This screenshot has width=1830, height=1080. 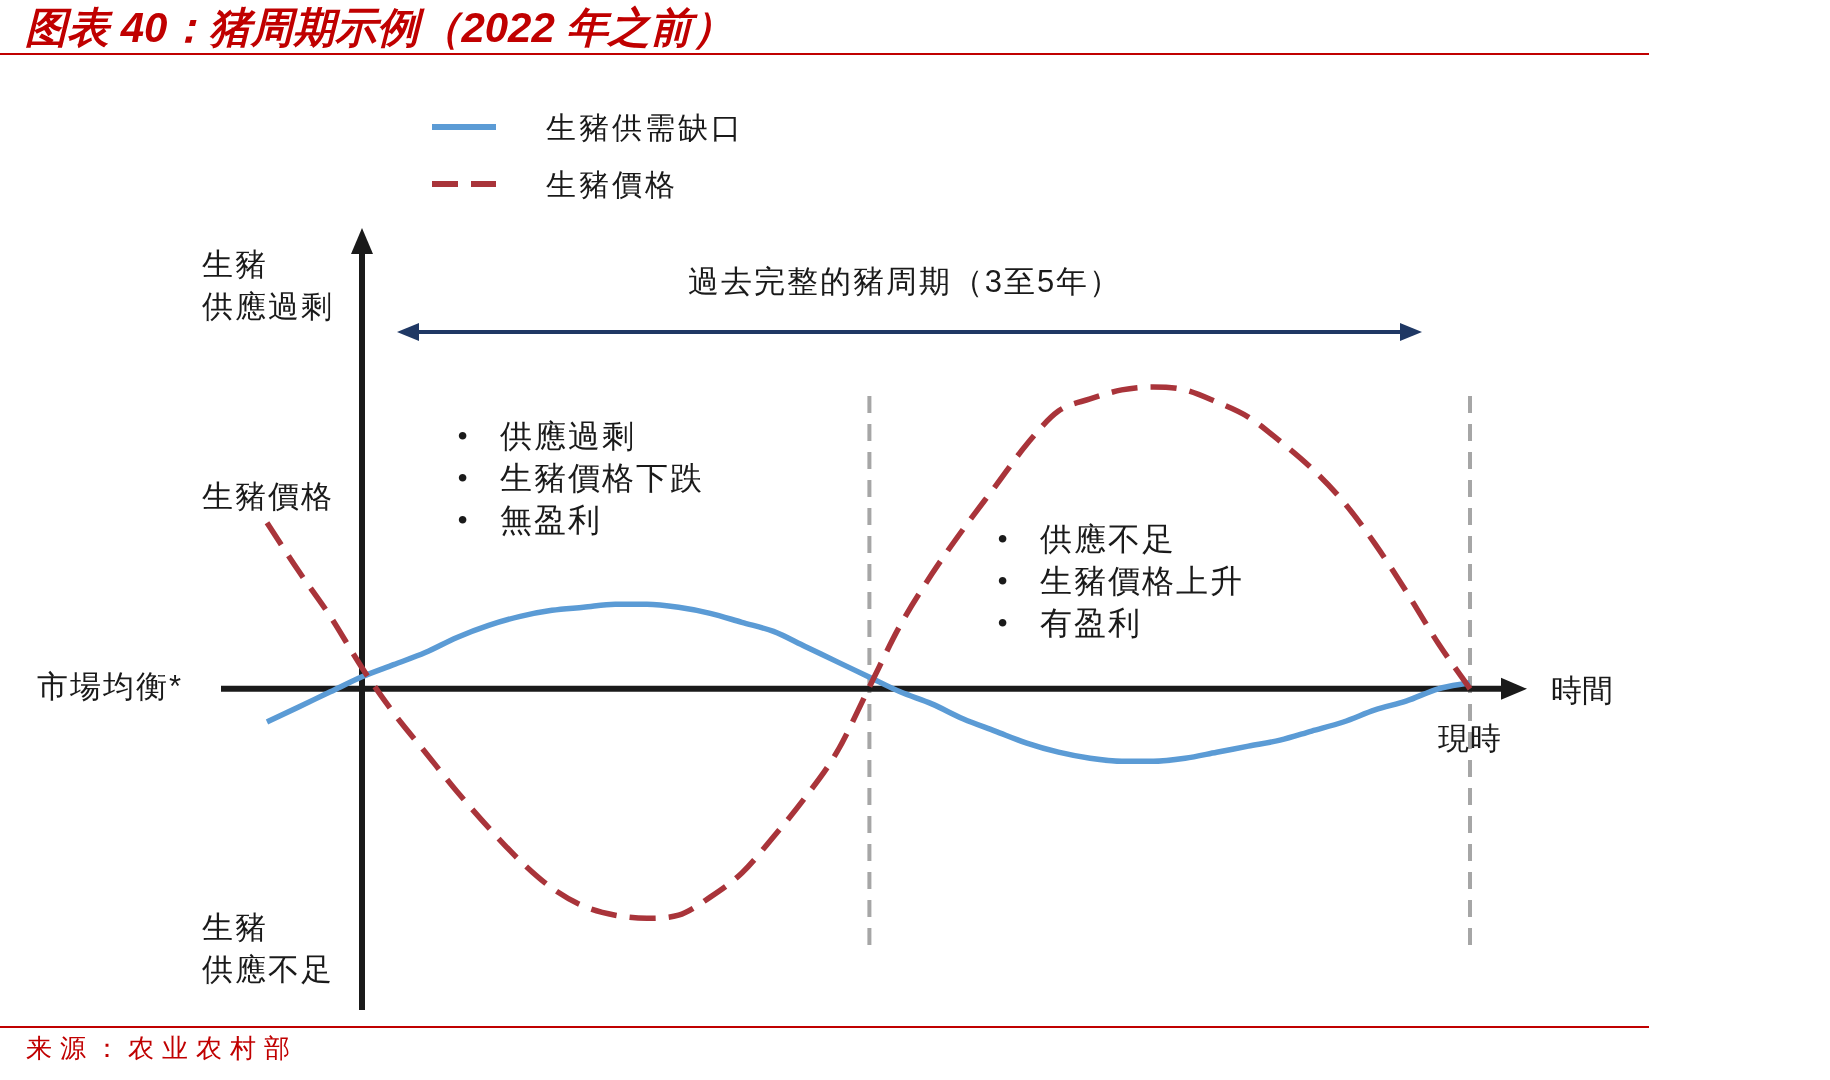 I want to click on legend-label: 生豬供需缺口, so click(x=645, y=127).